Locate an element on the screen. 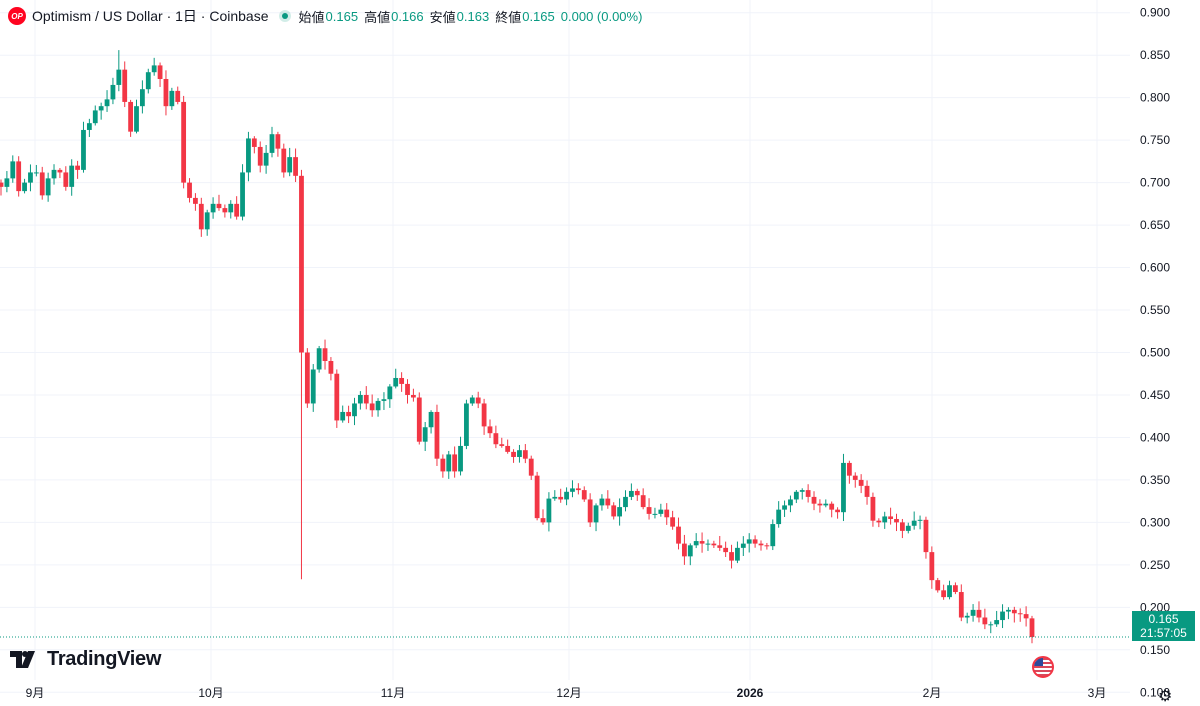 This screenshot has height=706, width=1200. symbol-title: Optimism / US Dollar · 1日 · Coinbase is located at coordinates (150, 16).